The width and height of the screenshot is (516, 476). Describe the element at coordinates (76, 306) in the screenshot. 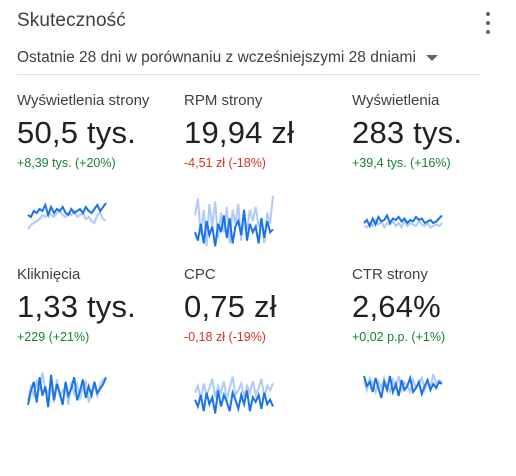

I see `metric-value: 1,33 tys.` at that location.